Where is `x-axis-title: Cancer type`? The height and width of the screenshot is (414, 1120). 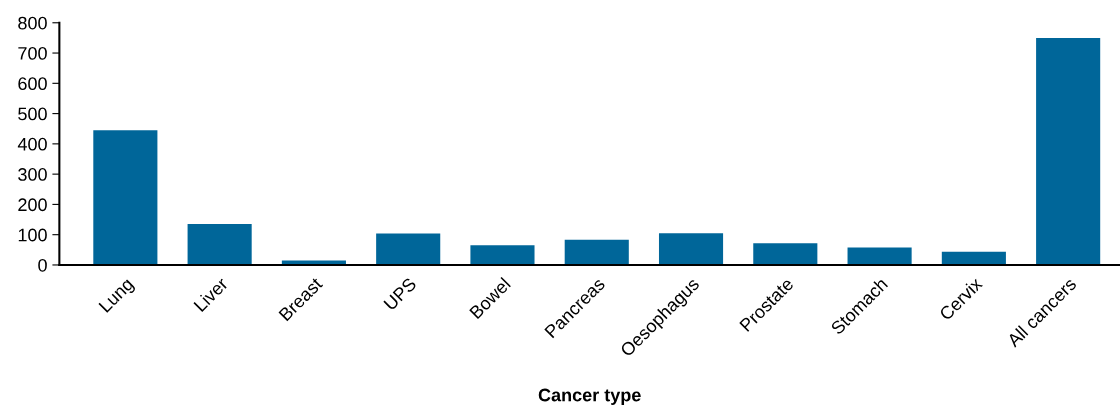
x-axis-title: Cancer type is located at coordinates (589, 396).